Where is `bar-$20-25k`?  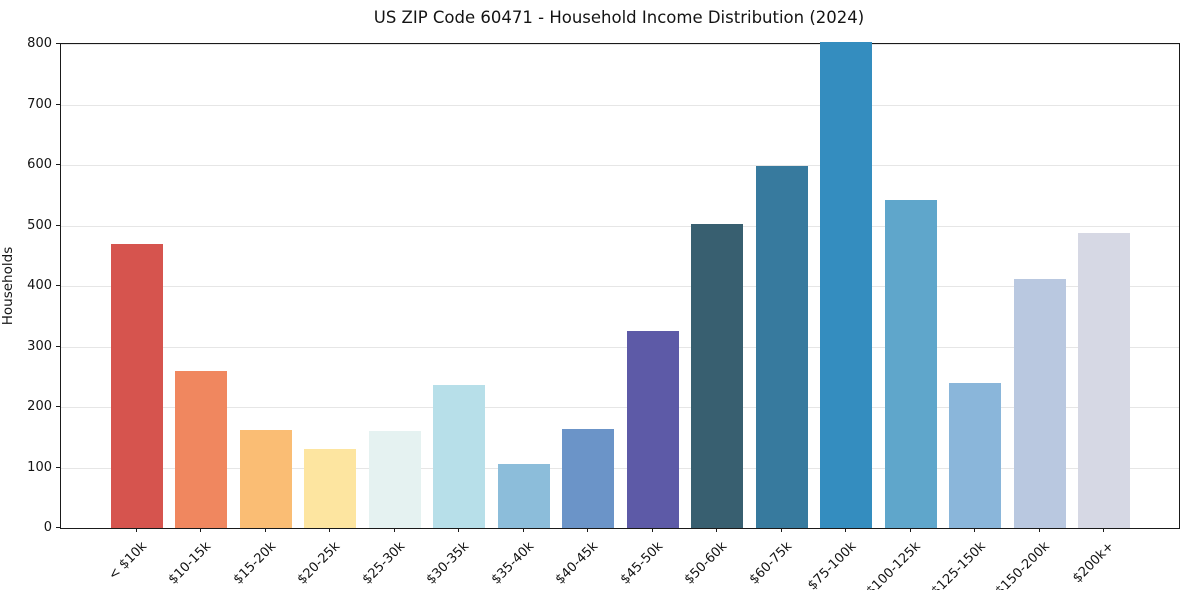
bar-$20-25k is located at coordinates (330, 488).